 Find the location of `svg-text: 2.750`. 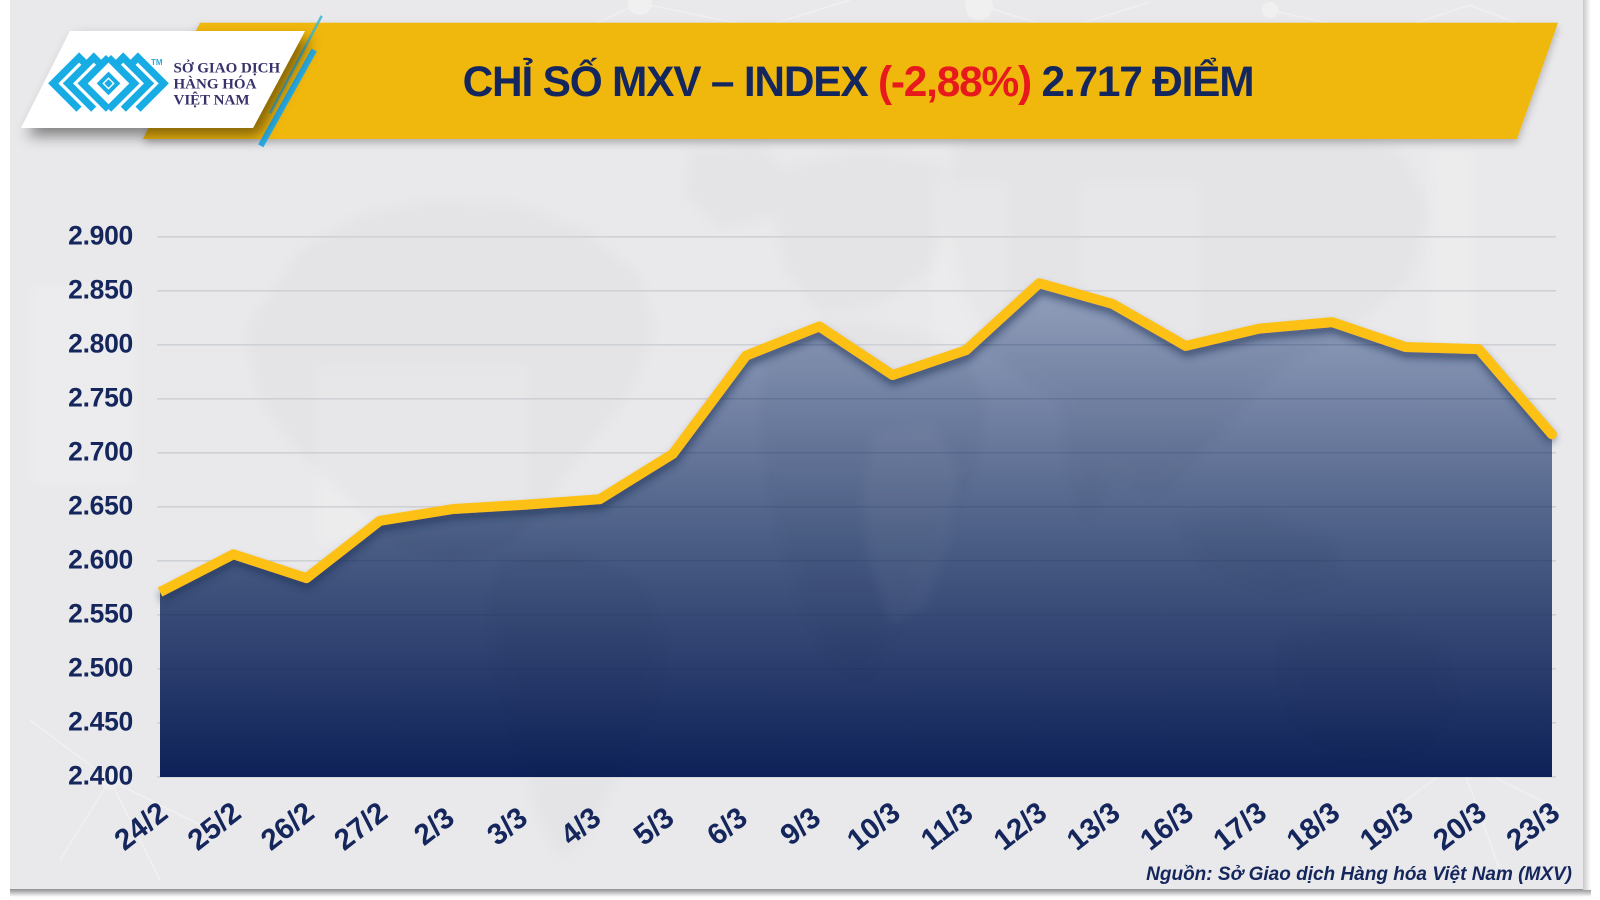

svg-text: 2.750 is located at coordinates (100, 398).